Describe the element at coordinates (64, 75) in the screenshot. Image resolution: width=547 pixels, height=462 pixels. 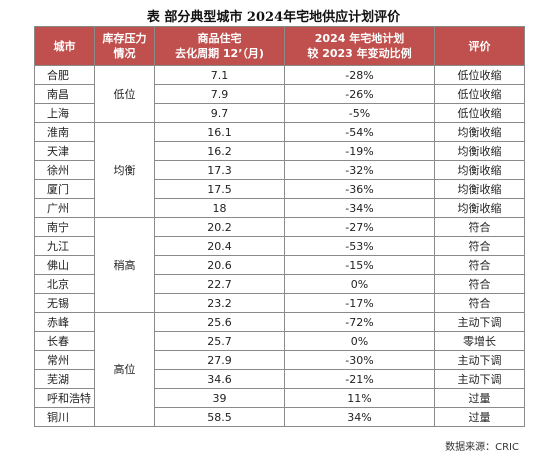
I see `cell-city: 合肥` at that location.